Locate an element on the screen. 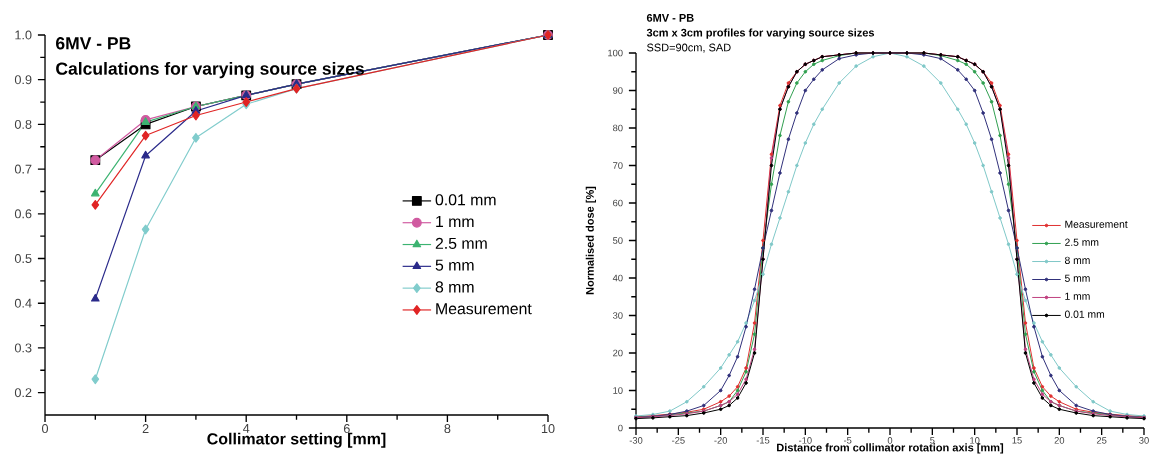 The height and width of the screenshot is (468, 1152). y-tick-label: 0.9 is located at coordinates (23, 80).